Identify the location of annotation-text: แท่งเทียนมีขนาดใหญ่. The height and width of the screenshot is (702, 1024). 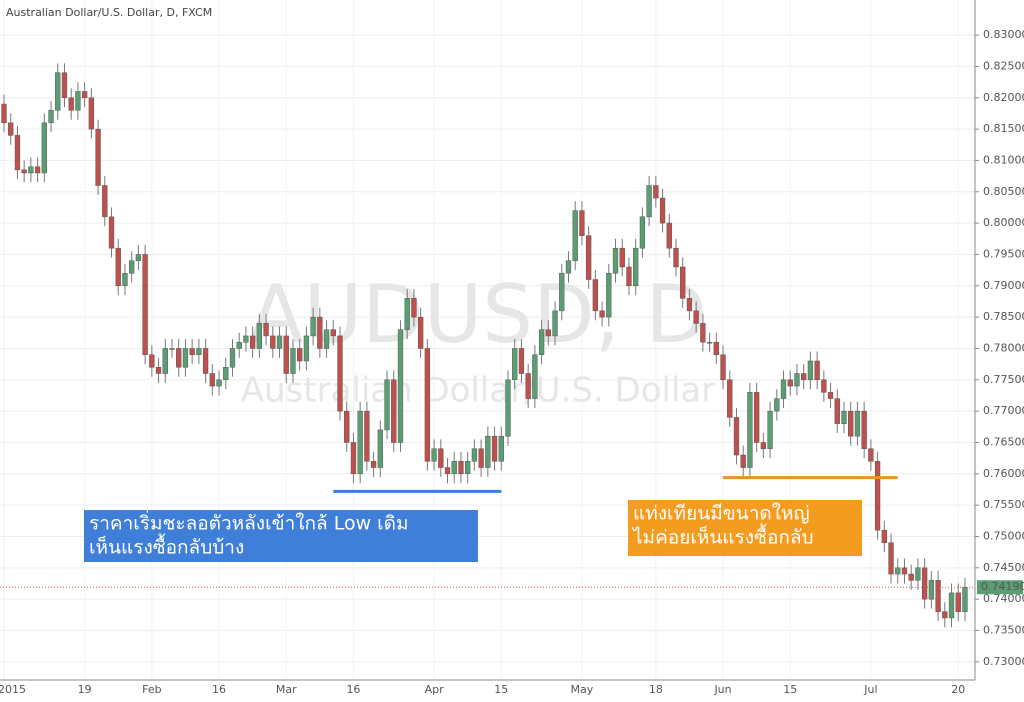
(721, 514).